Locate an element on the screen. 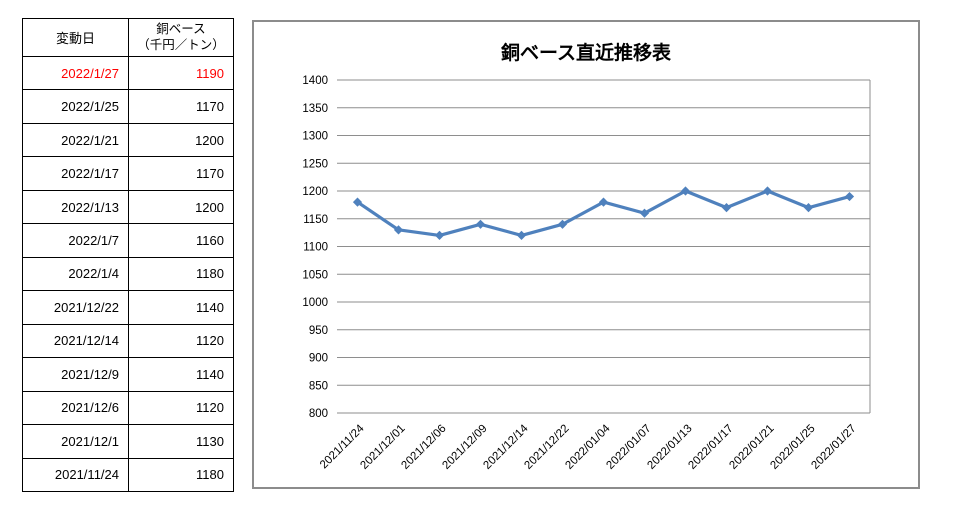 The image size is (956, 515). y-axis-tick-label: 1050 is located at coordinates (315, 275).